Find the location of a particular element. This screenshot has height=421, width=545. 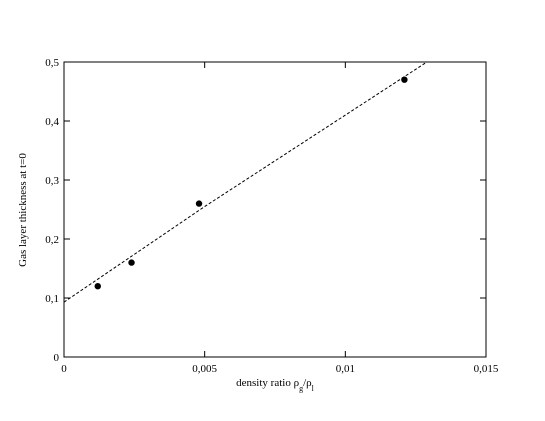

x-tick-label: 0,01 is located at coordinates (345, 369).